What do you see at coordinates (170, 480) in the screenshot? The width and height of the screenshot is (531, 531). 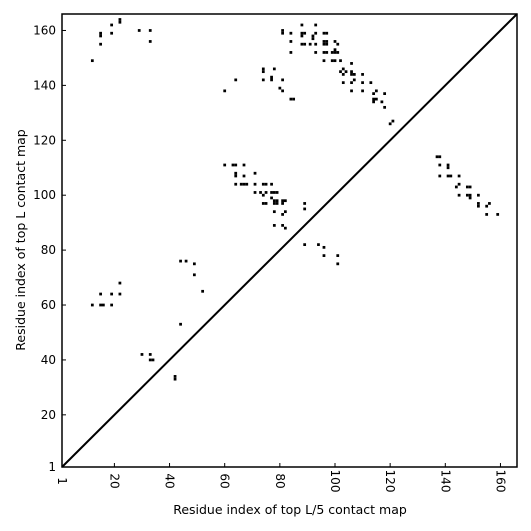 I see `x-tick-label: 40` at bounding box center [170, 480].